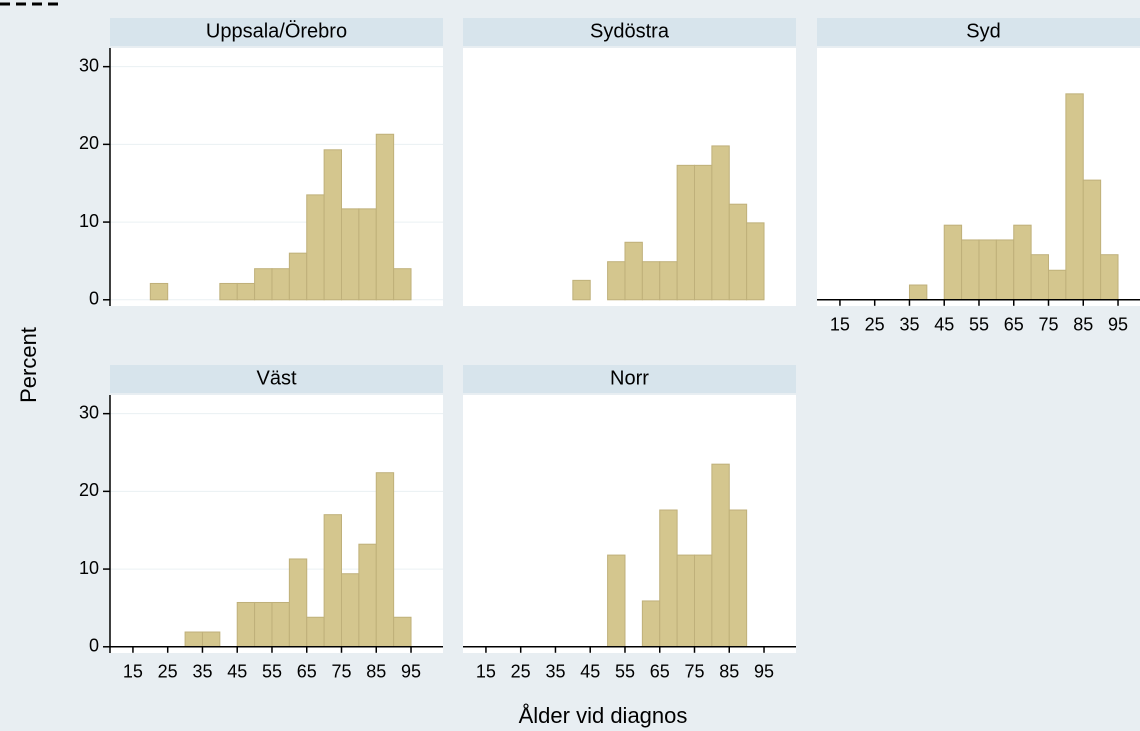  I want to click on x-axis-label: Ålder vid diagnos, so click(603, 715).